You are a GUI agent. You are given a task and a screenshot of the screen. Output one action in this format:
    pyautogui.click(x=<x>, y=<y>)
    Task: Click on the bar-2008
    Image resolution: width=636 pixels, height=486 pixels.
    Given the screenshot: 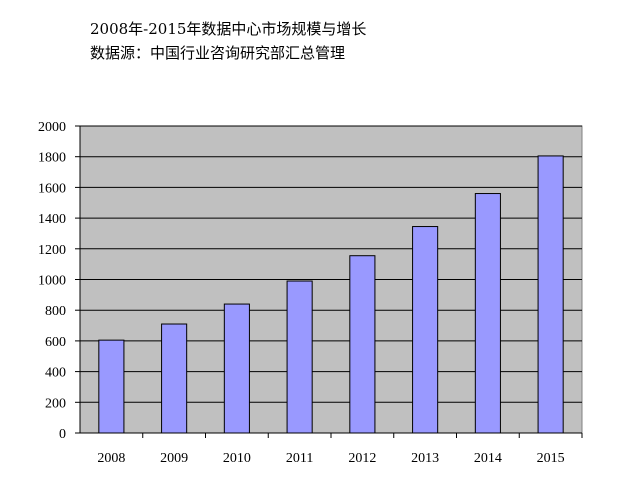 What is the action you would take?
    pyautogui.click(x=111, y=386)
    